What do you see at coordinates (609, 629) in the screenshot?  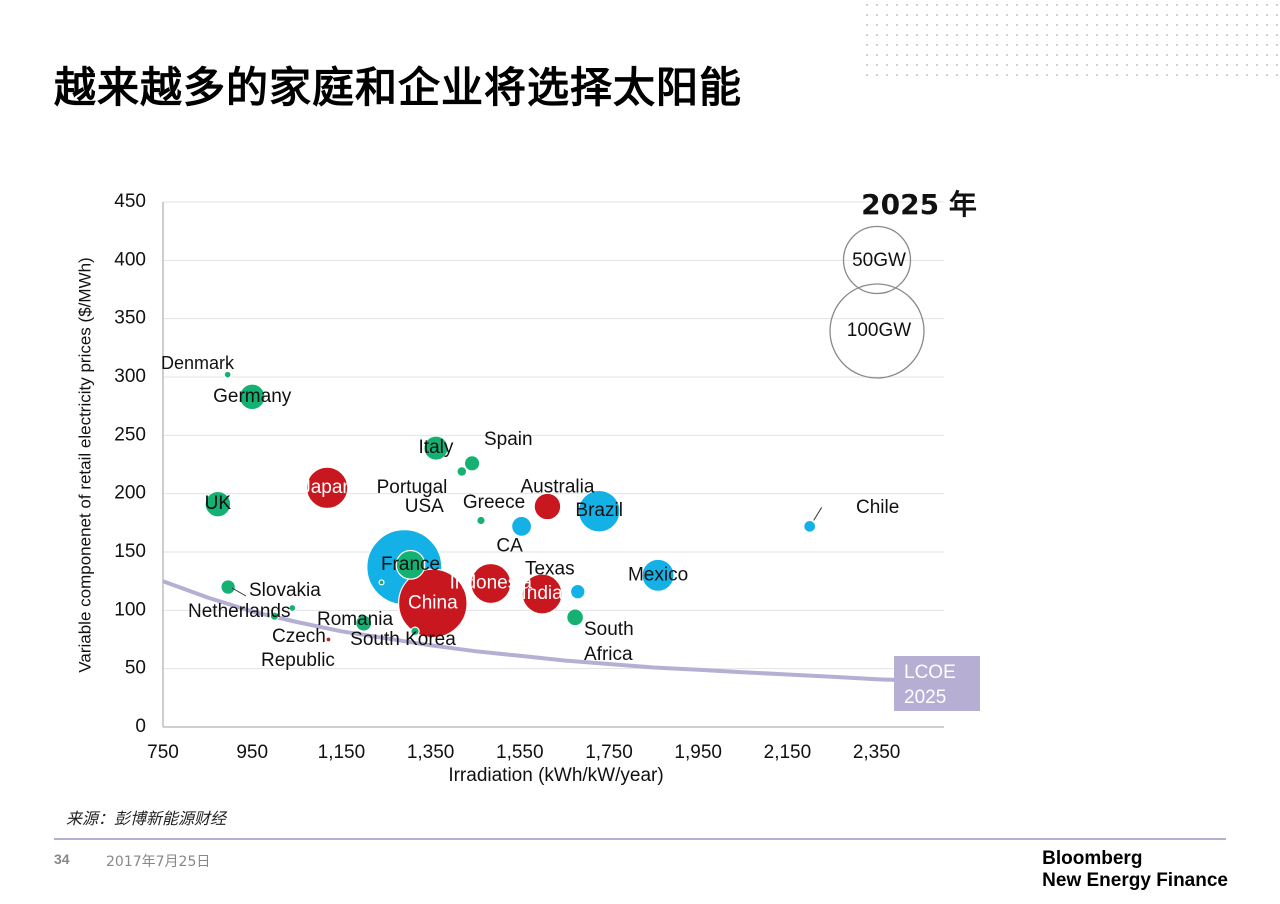 I see `label-south-africa: South` at bounding box center [609, 629].